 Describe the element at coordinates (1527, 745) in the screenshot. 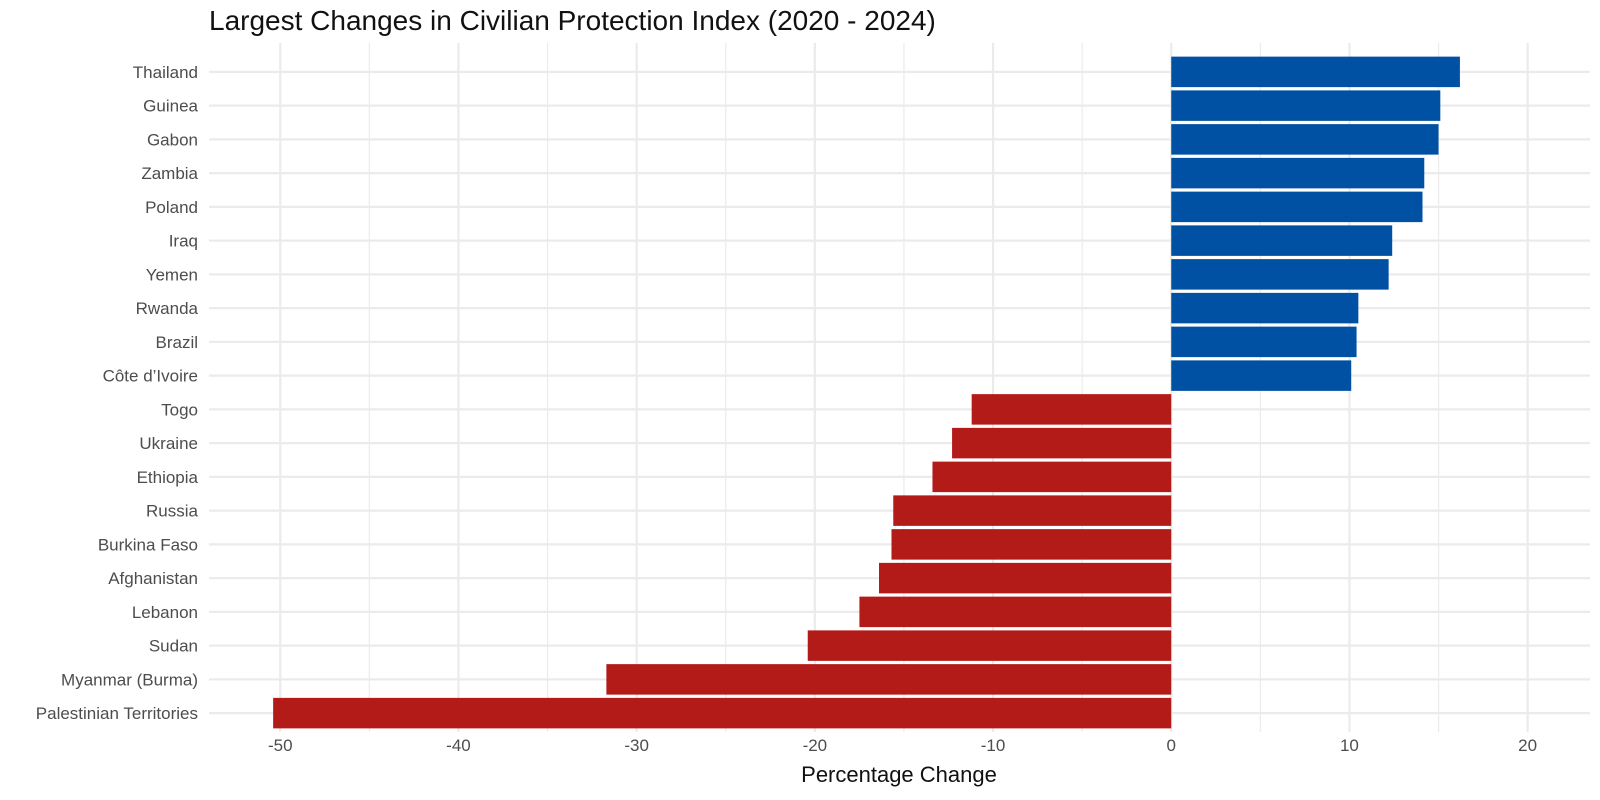

I see `x-tick-label: 20` at that location.